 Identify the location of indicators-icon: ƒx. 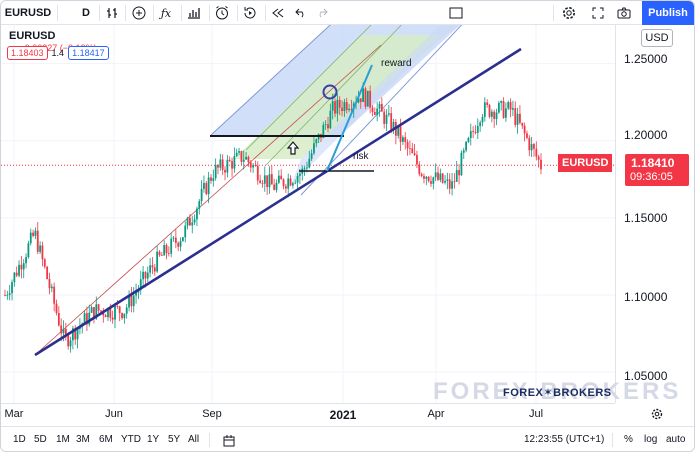
(166, 13).